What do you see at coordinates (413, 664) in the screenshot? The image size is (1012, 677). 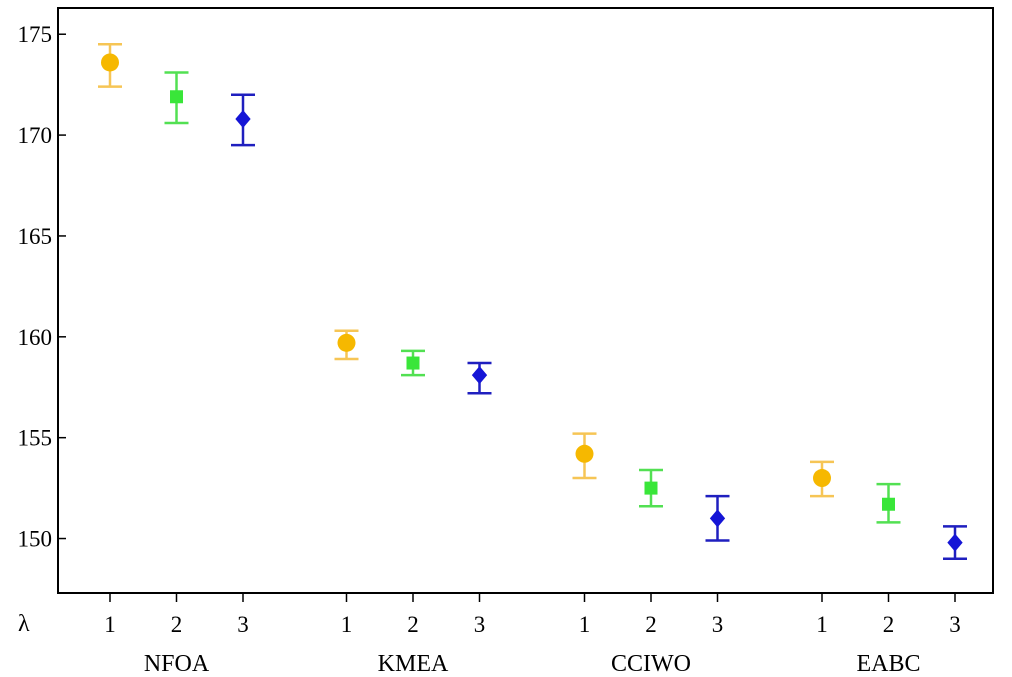 I see `group-label: KMEA` at bounding box center [413, 664].